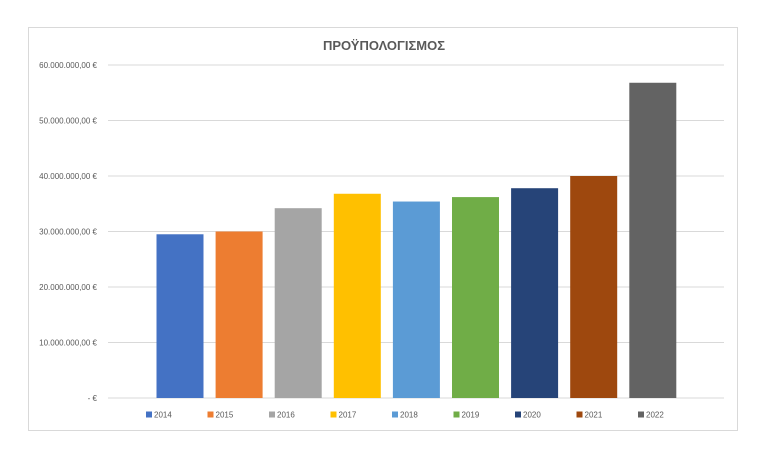  What do you see at coordinates (594, 287) in the screenshot?
I see `bar-2021` at bounding box center [594, 287].